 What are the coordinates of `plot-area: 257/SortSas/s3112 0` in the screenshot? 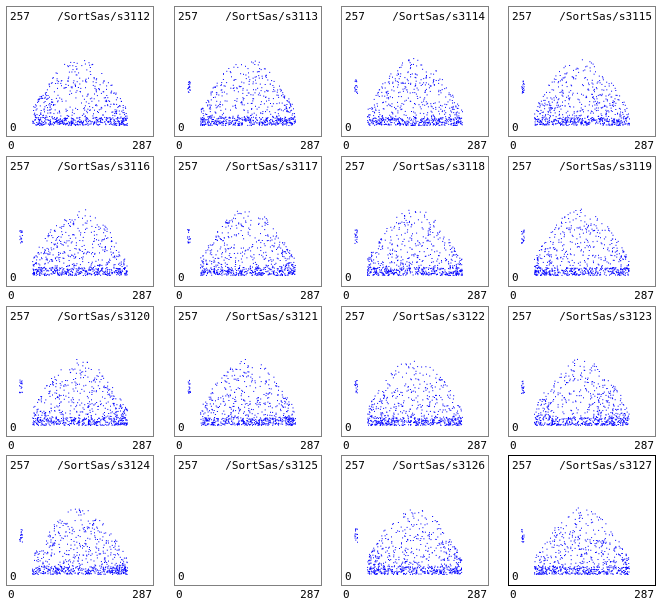 It's located at (80, 71).